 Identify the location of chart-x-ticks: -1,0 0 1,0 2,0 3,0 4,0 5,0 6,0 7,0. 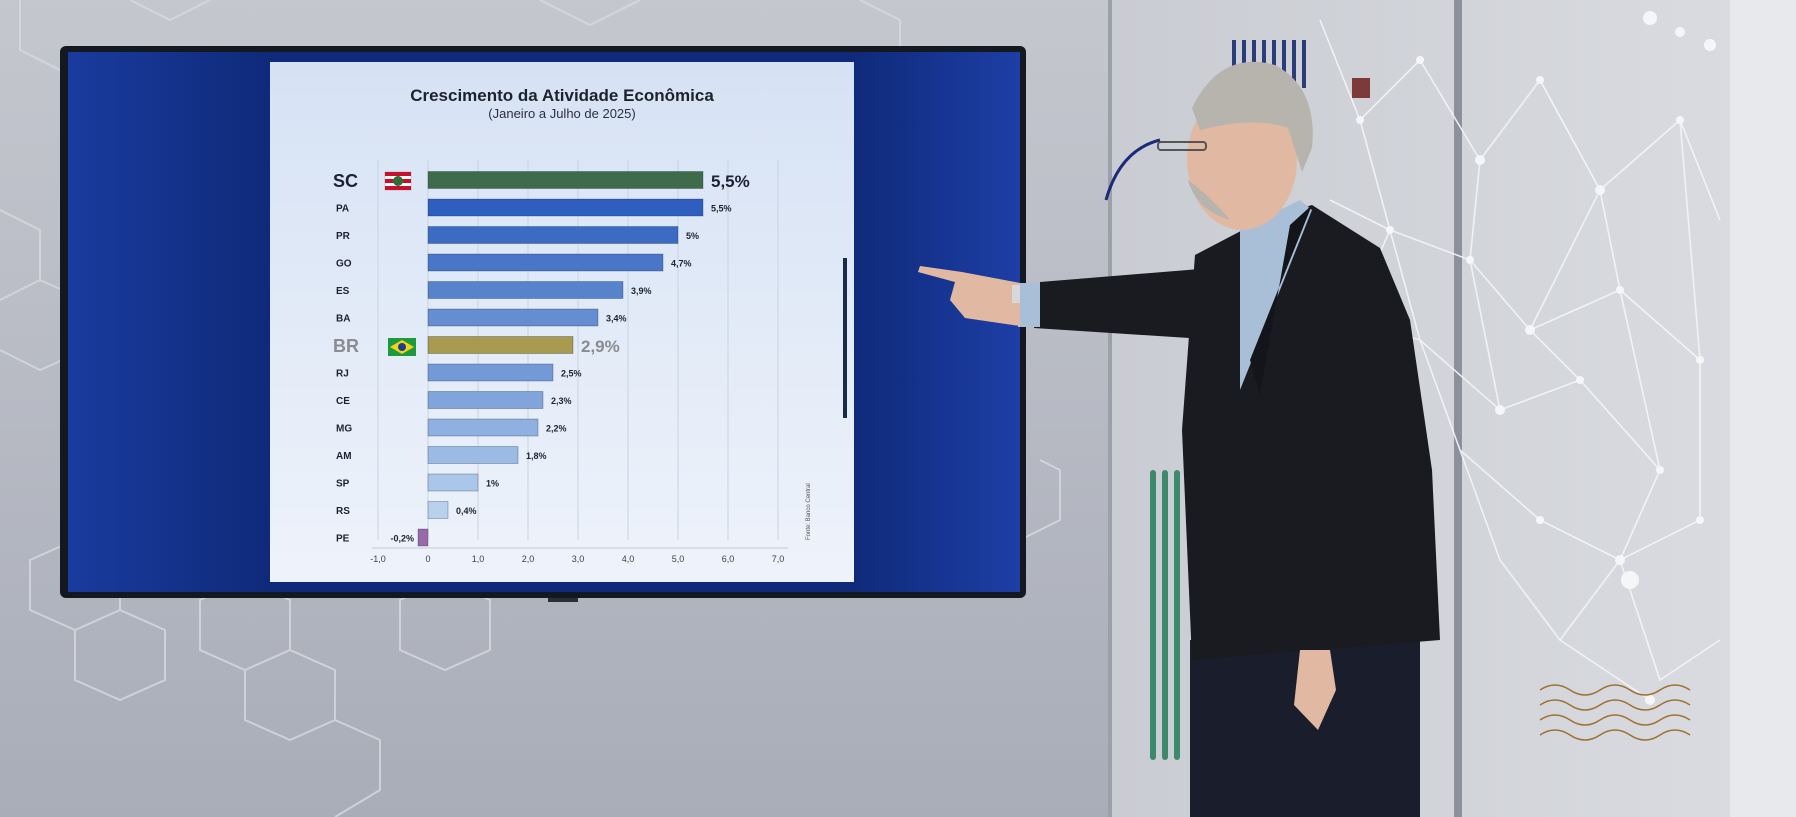
(577, 559).